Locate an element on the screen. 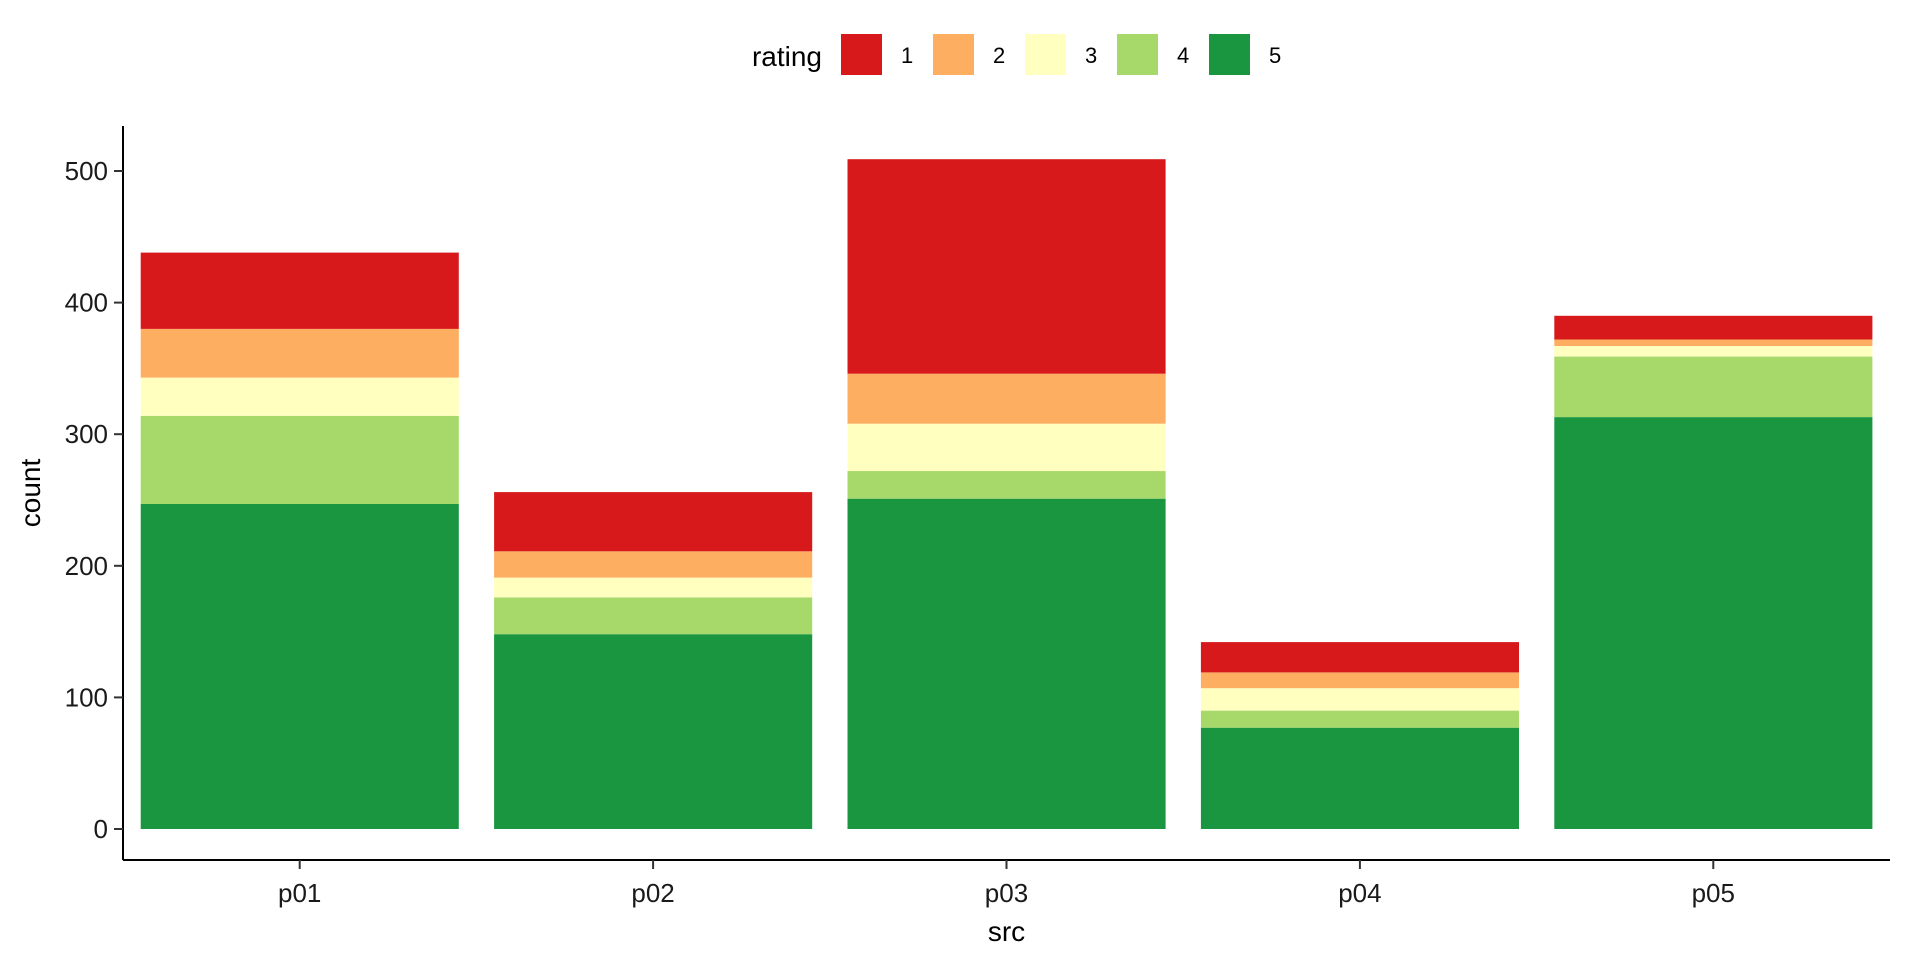 The image size is (1920, 960). legend-label-4: 4 is located at coordinates (1183, 55).